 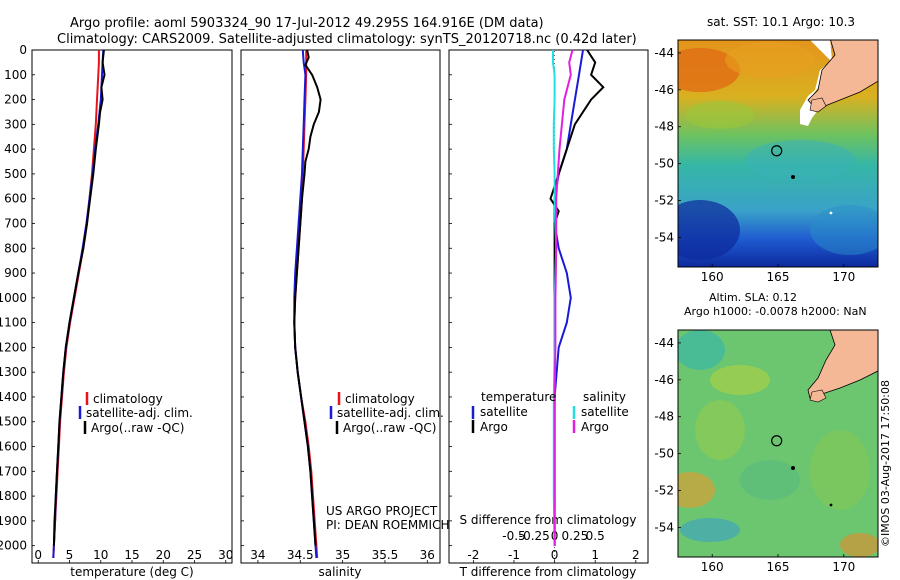 I want to click on depth-tick-label: 100, so click(x=15, y=75).